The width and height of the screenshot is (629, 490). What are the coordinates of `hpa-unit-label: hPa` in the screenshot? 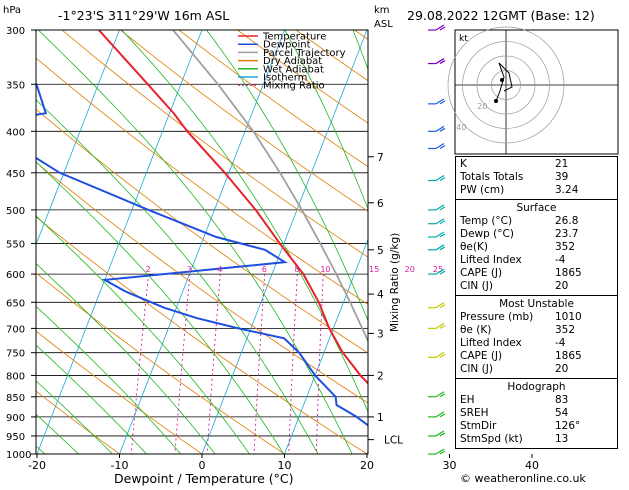 It's located at (12, 10).